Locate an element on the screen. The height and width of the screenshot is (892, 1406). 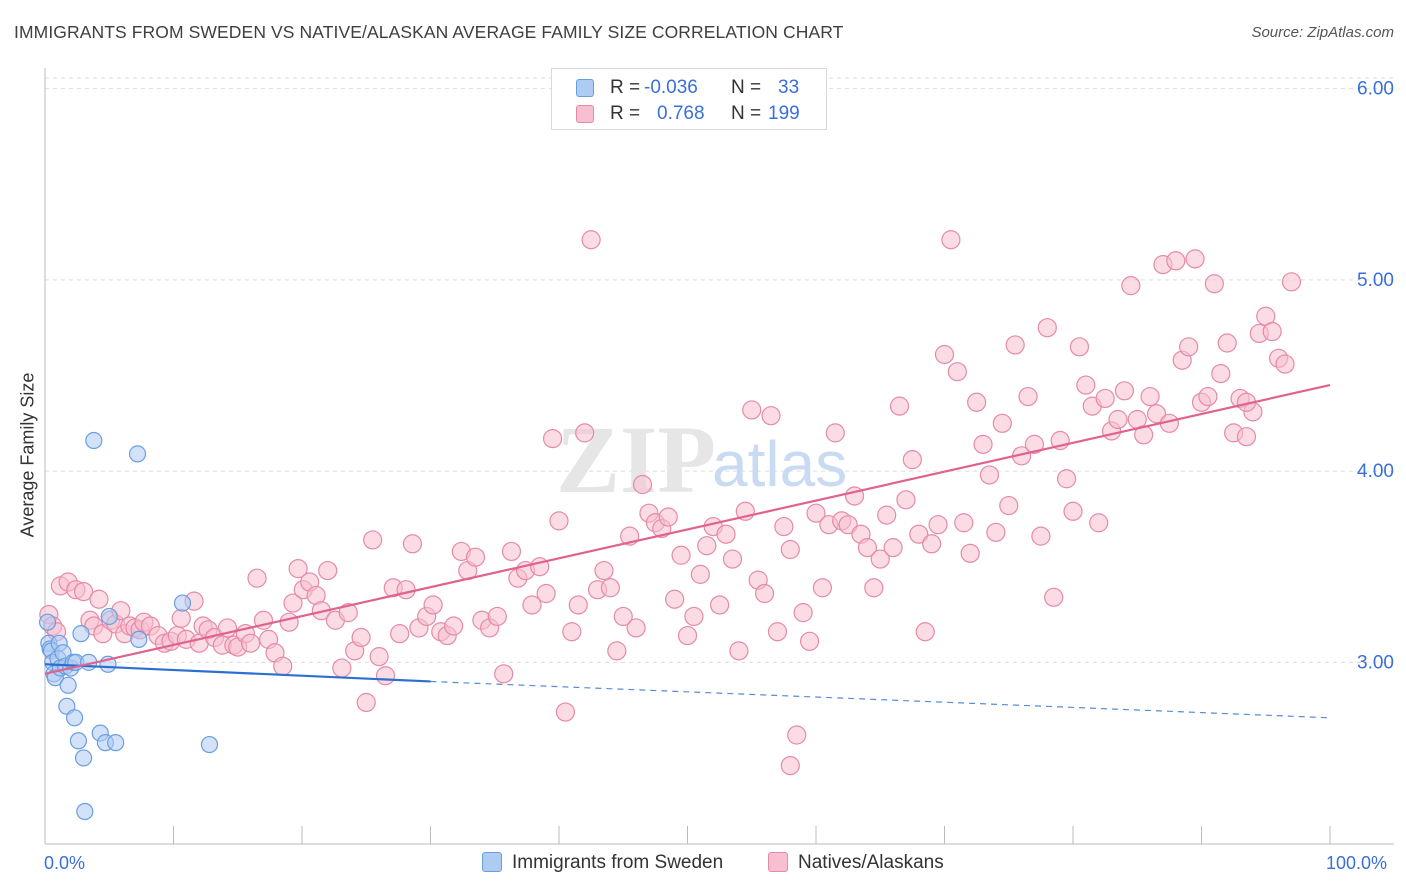
y-tick-label: 5.00 is located at coordinates (1375, 280).